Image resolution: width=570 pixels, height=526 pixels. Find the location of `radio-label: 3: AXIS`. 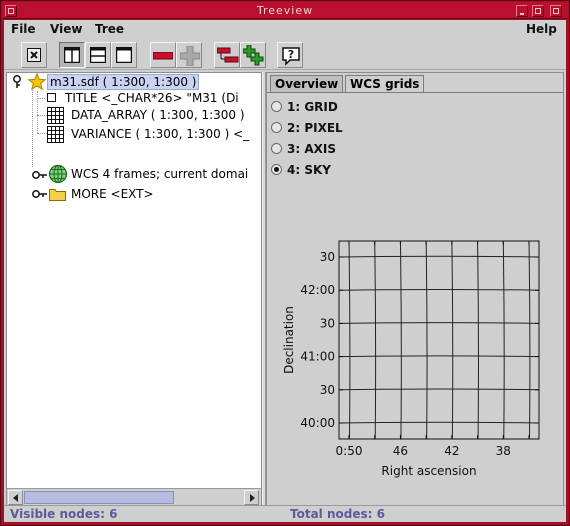

radio-label: 3: AXIS is located at coordinates (311, 149).